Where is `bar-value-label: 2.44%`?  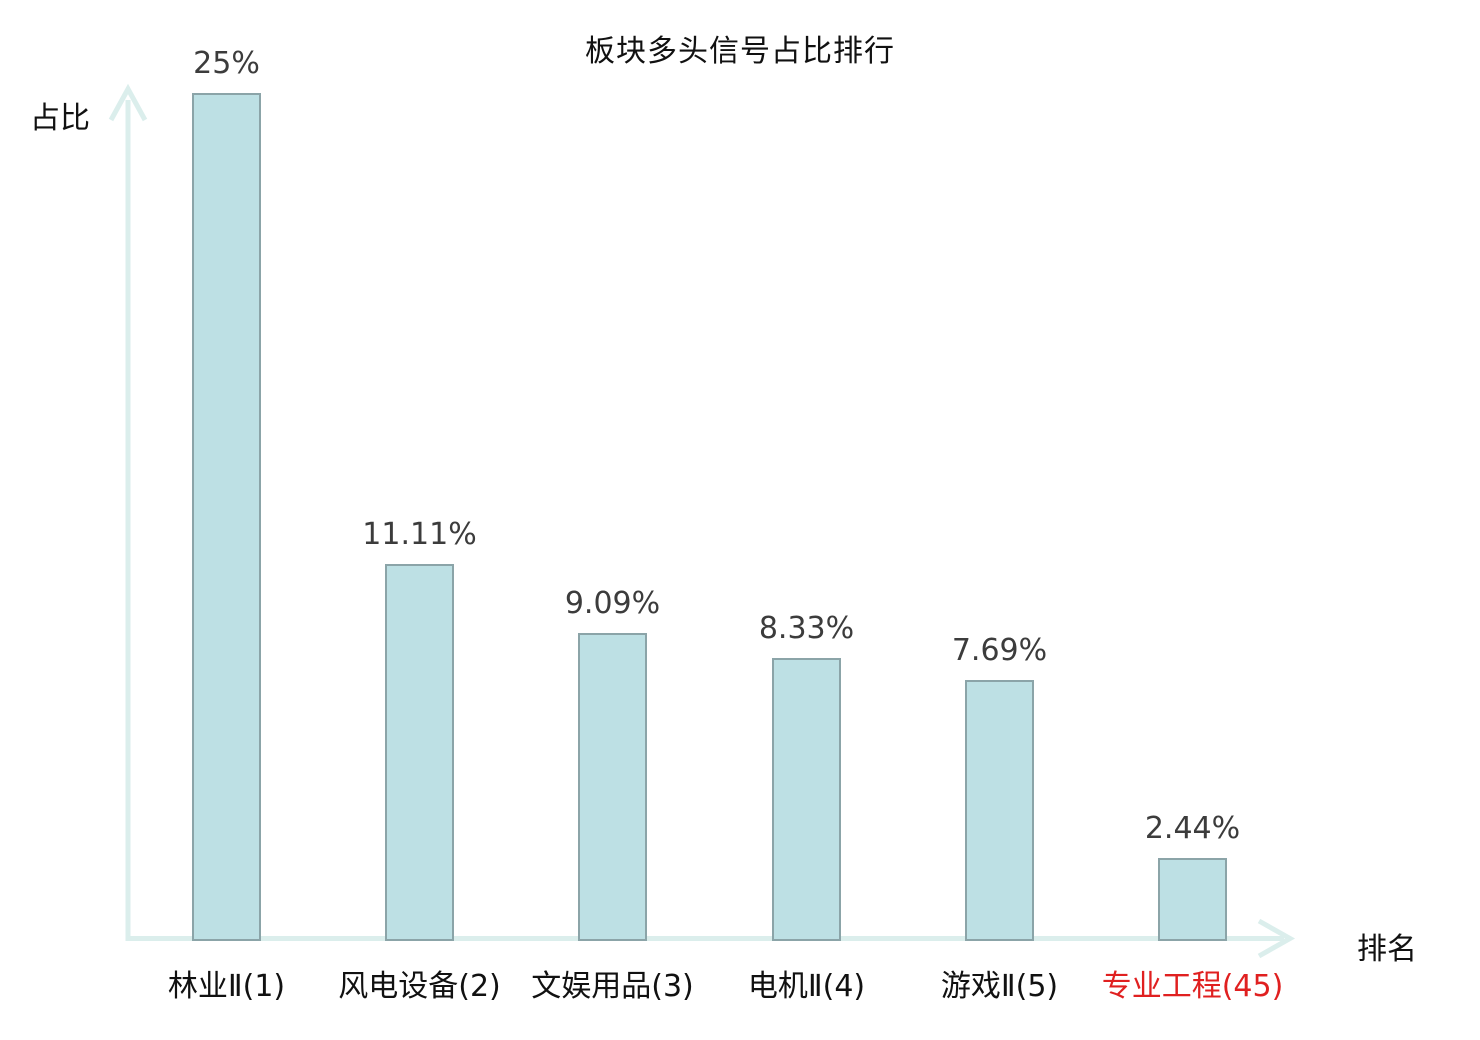 bar-value-label: 2.44% is located at coordinates (1192, 828).